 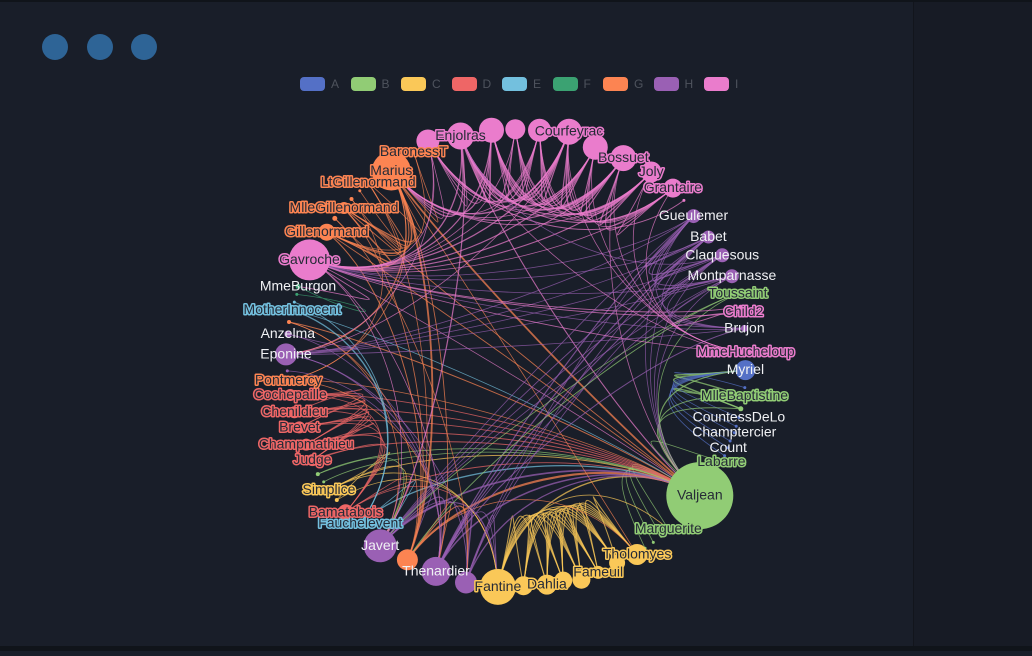 What do you see at coordinates (694, 215) in the screenshot?
I see `svg-text: Gueulemer` at bounding box center [694, 215].